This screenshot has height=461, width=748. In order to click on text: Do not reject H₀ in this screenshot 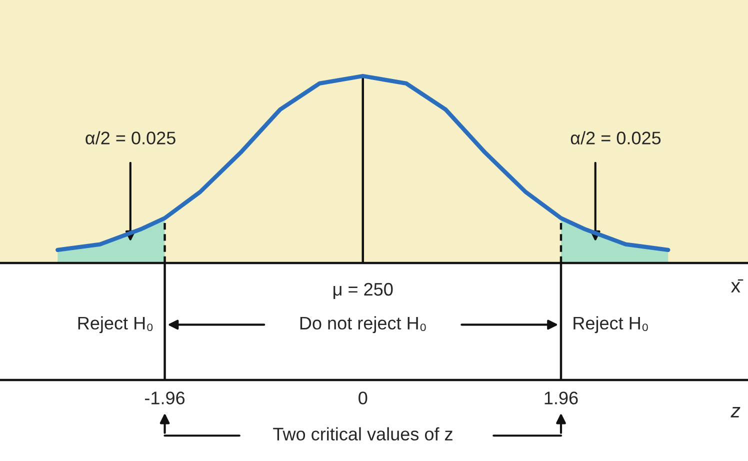, I will do `click(363, 325)`.